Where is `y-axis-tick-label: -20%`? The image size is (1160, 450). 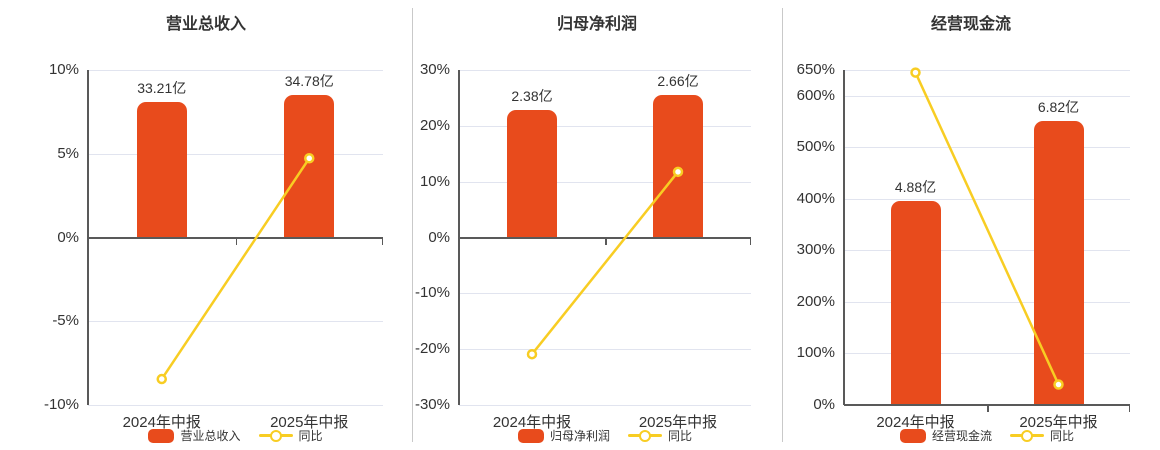 y-axis-tick-label: -20% is located at coordinates (432, 349).